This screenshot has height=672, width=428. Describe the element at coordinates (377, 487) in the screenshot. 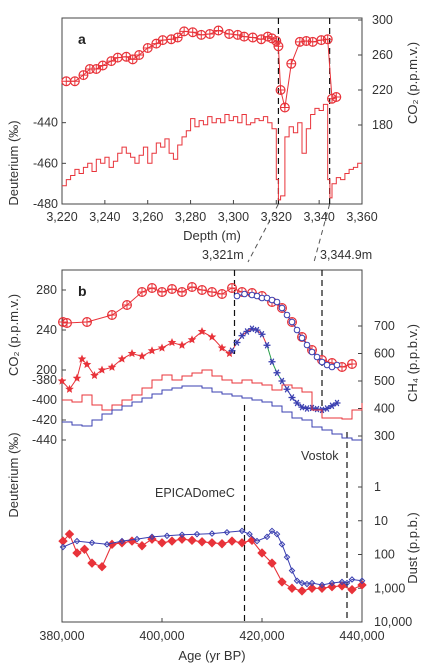

I see `panel-b-dust-tick-label: 1` at that location.